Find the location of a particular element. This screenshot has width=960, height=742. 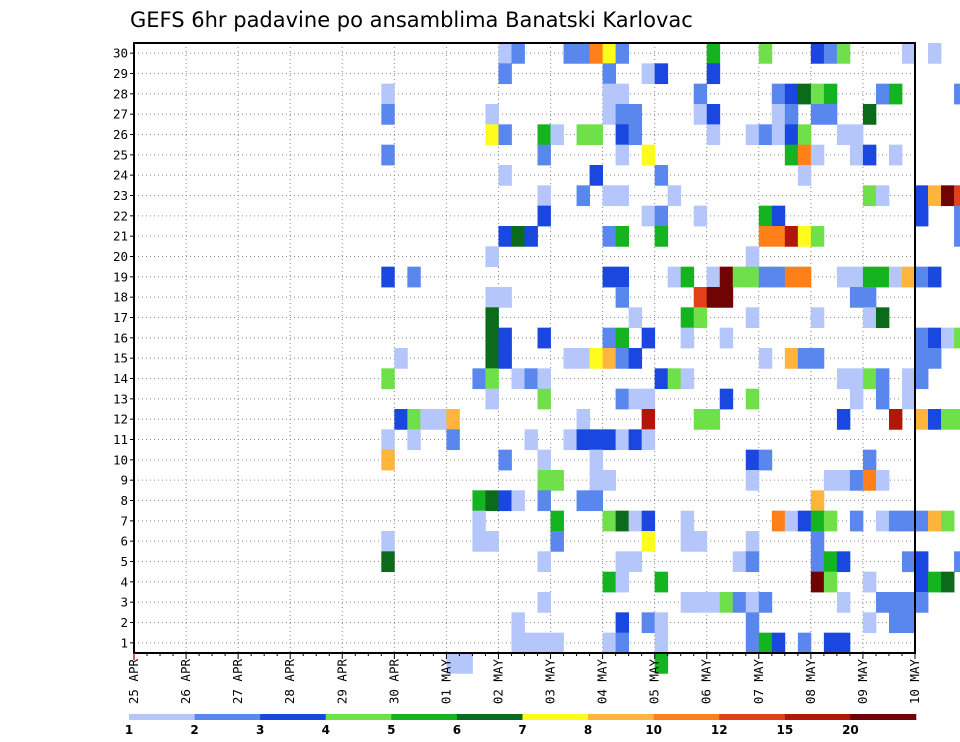

x-tick-label: 05 MAY is located at coordinates (654, 682).